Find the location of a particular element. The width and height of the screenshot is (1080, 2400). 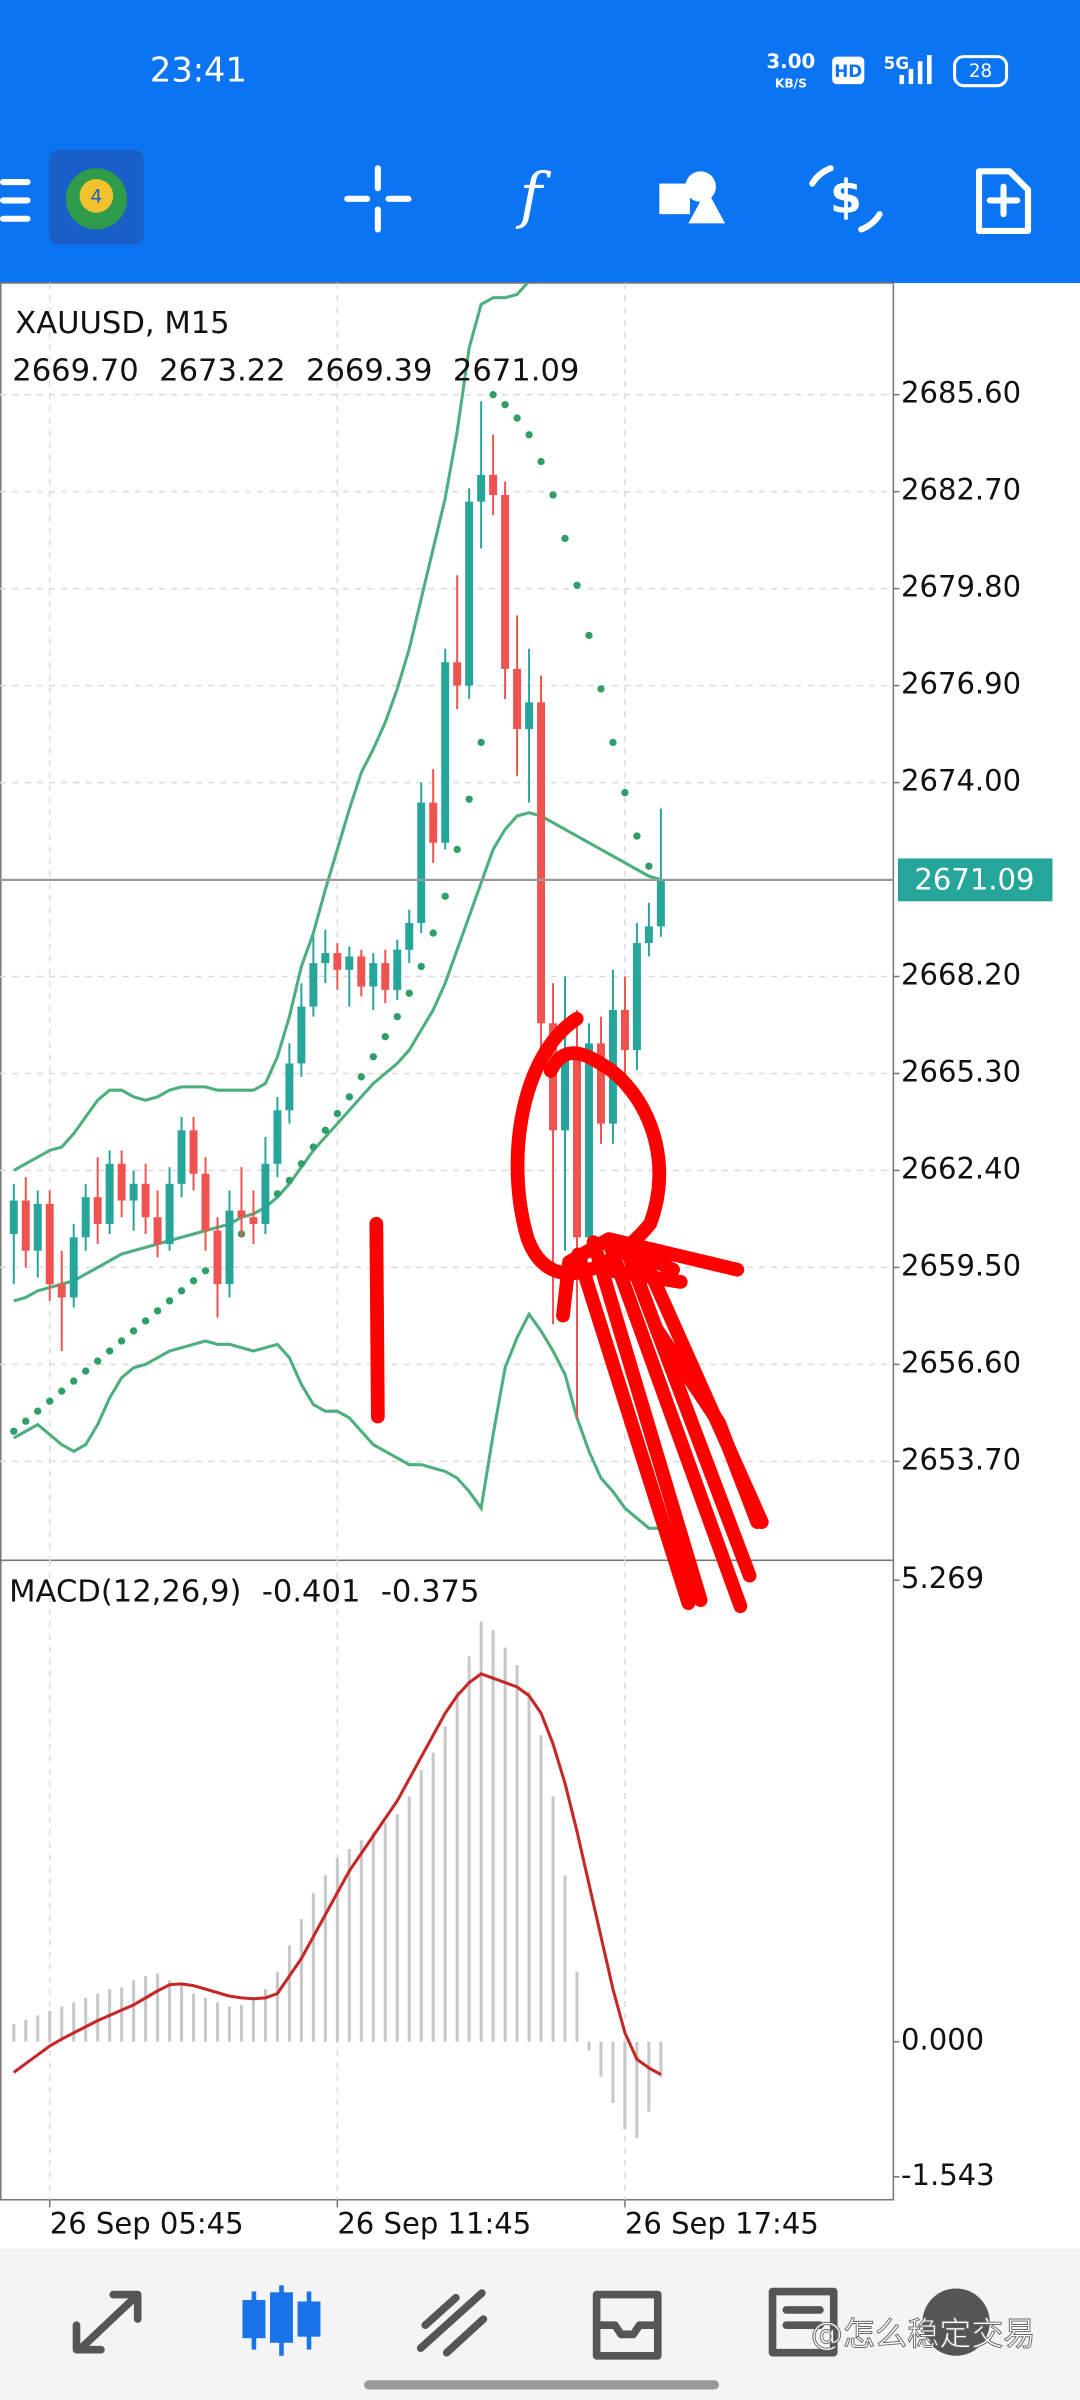

nav-settings is located at coordinates (956, 2322).